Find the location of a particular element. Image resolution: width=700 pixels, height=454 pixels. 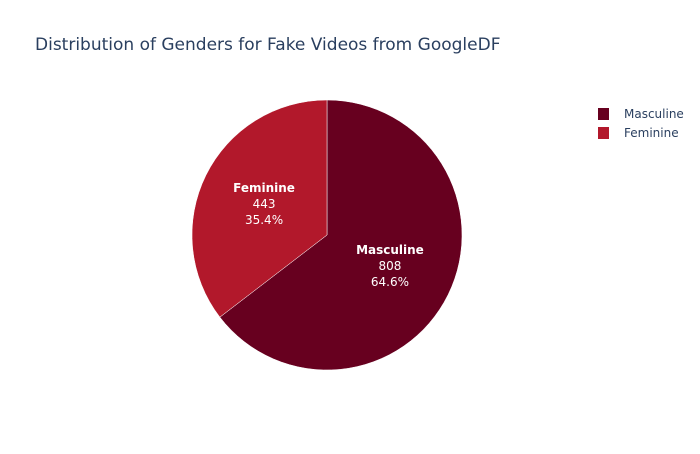

legend-item-masculine: Masculine is located at coordinates (641, 114).